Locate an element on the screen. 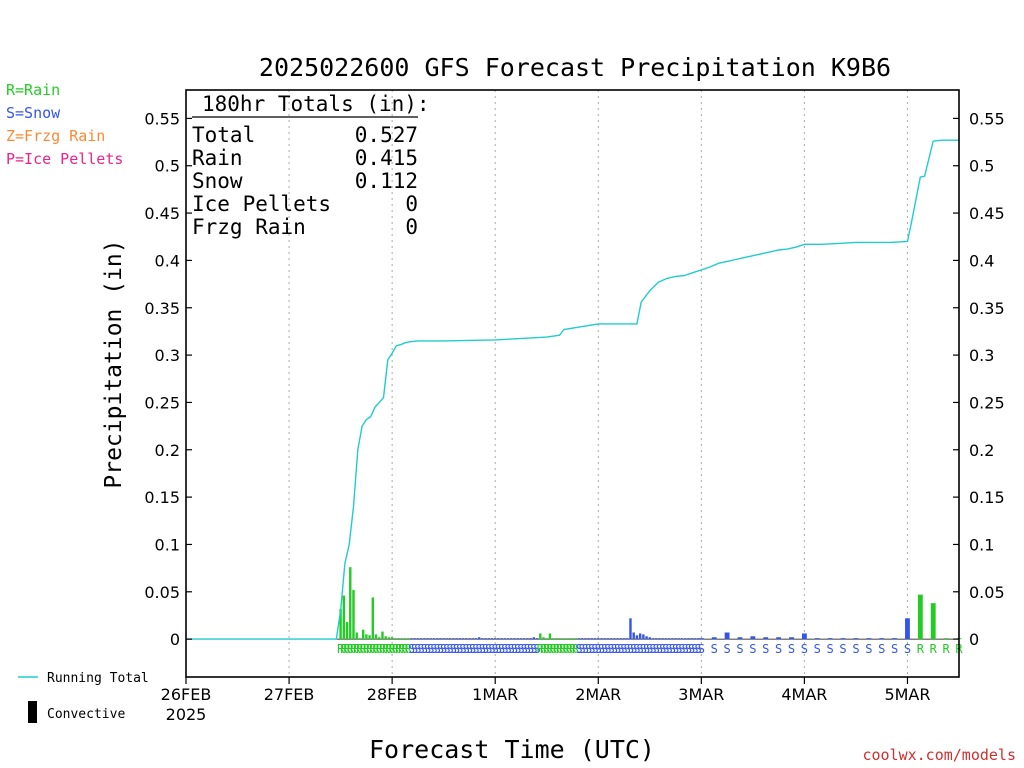  totals-label-ice-pellets: Ice Pellets is located at coordinates (261, 204).